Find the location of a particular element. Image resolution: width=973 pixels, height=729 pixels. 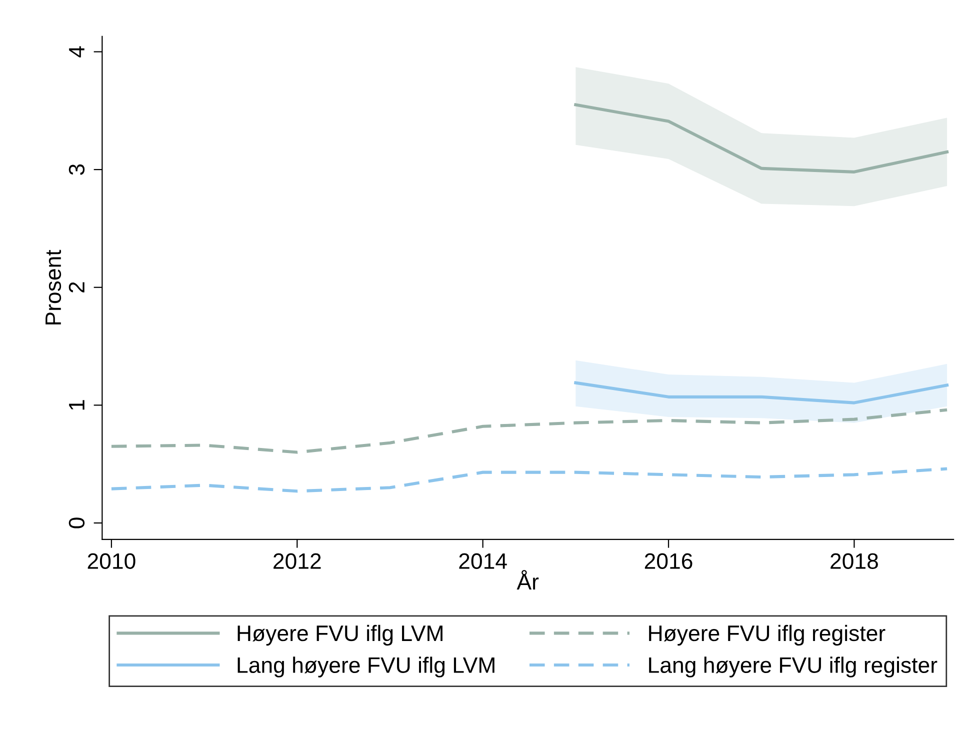

x-axis-title: År is located at coordinates (527, 580).